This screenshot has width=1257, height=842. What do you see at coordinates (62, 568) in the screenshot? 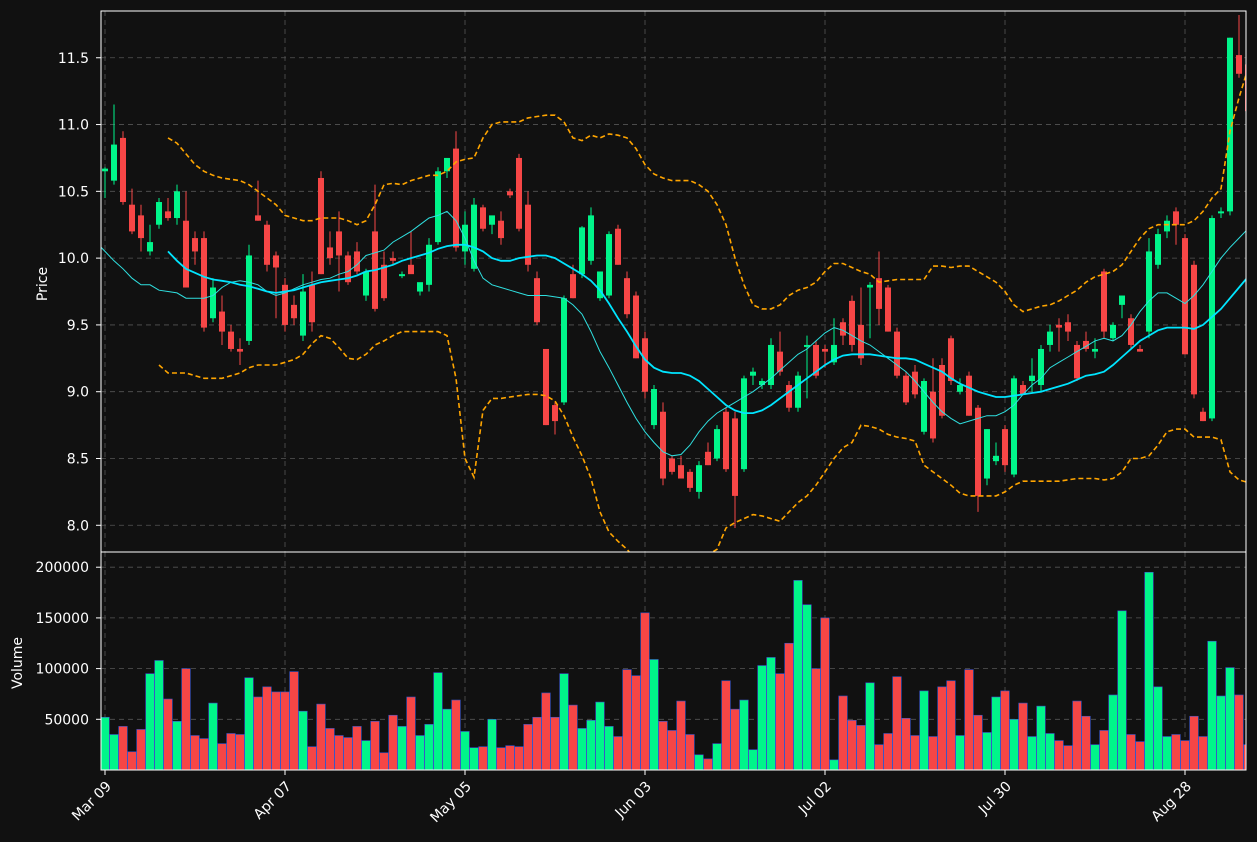
I see `volume-tick-label: 200000` at bounding box center [62, 568].